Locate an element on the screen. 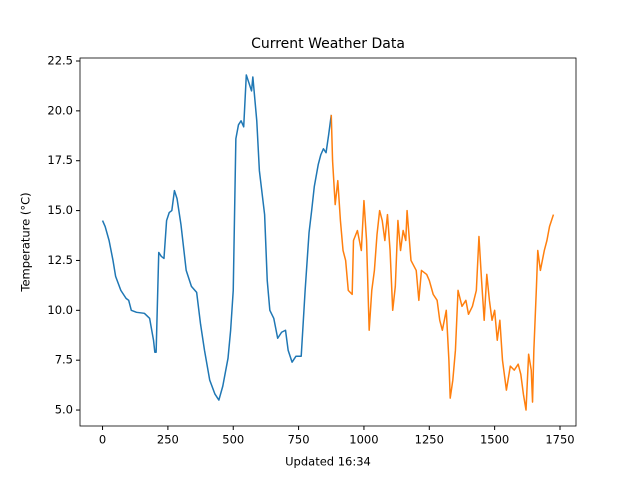  x-tick-label: 250 is located at coordinates (168, 440).